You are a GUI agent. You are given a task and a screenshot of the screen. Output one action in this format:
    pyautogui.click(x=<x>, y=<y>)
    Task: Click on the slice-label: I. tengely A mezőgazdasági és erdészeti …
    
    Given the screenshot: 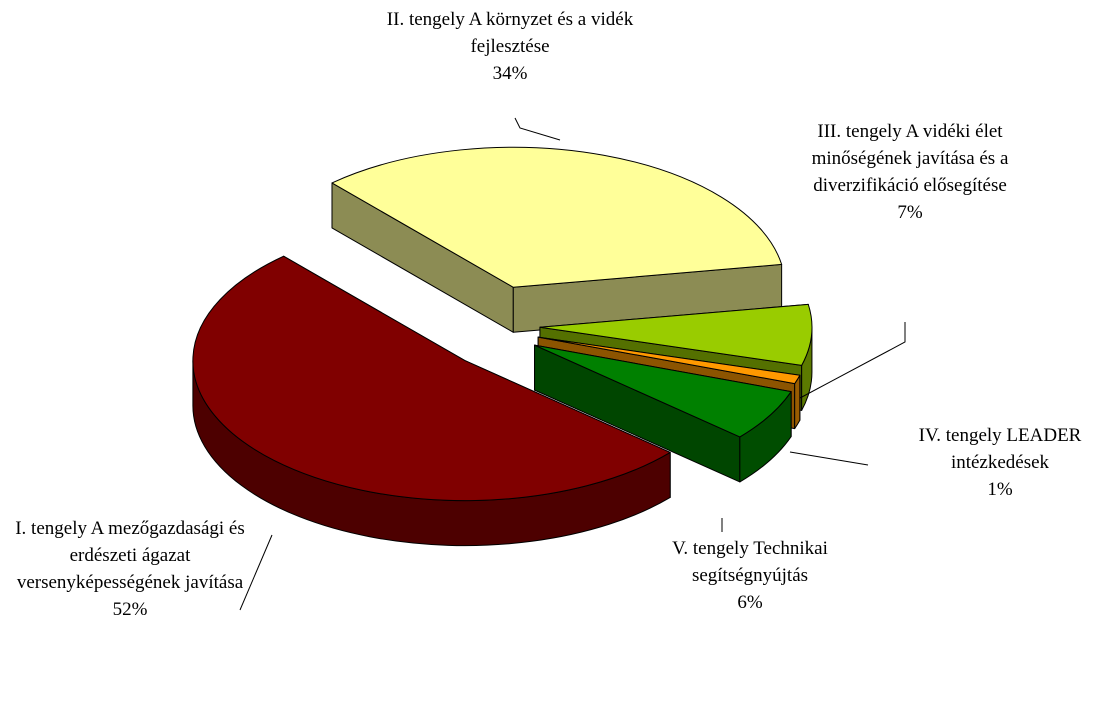 What is the action you would take?
    pyautogui.click(x=130, y=569)
    